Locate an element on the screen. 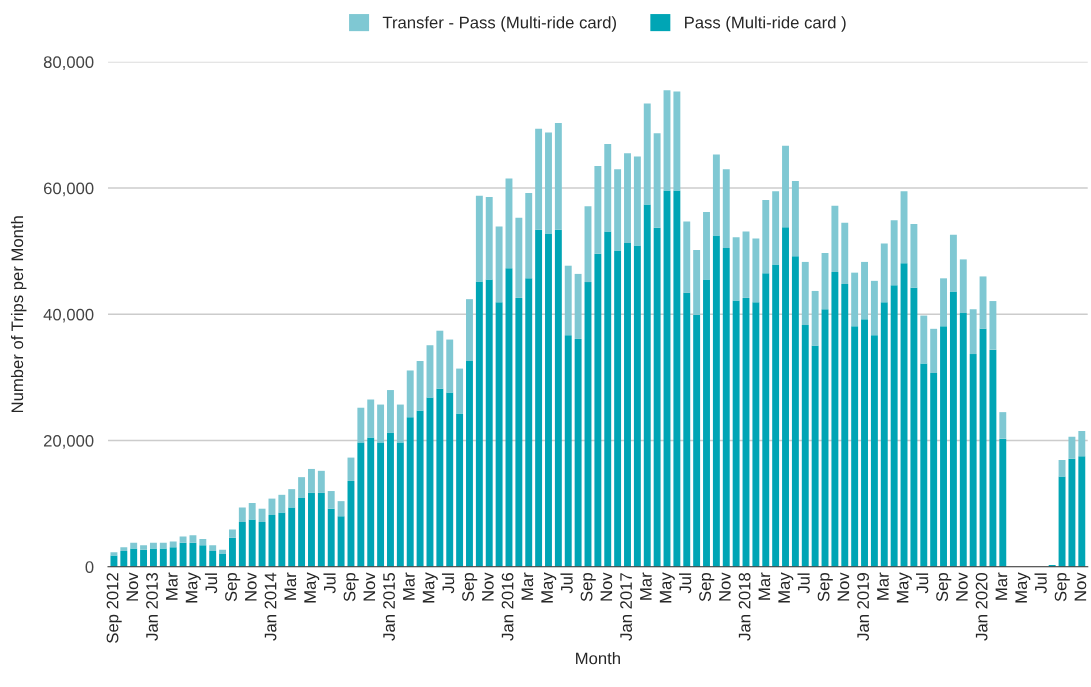 This screenshot has height=687, width=1091. y-tick-label: 60,000 is located at coordinates (69, 189).